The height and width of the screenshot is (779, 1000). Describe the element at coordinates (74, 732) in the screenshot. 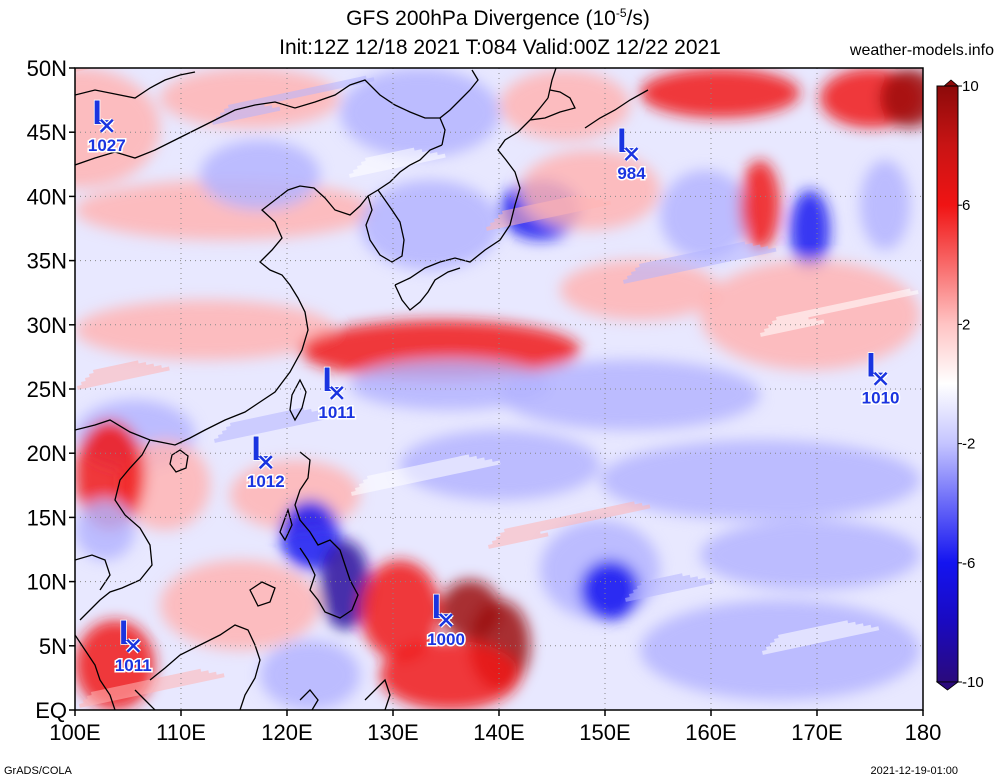

I see `lon-tick-label: 100E` at that location.